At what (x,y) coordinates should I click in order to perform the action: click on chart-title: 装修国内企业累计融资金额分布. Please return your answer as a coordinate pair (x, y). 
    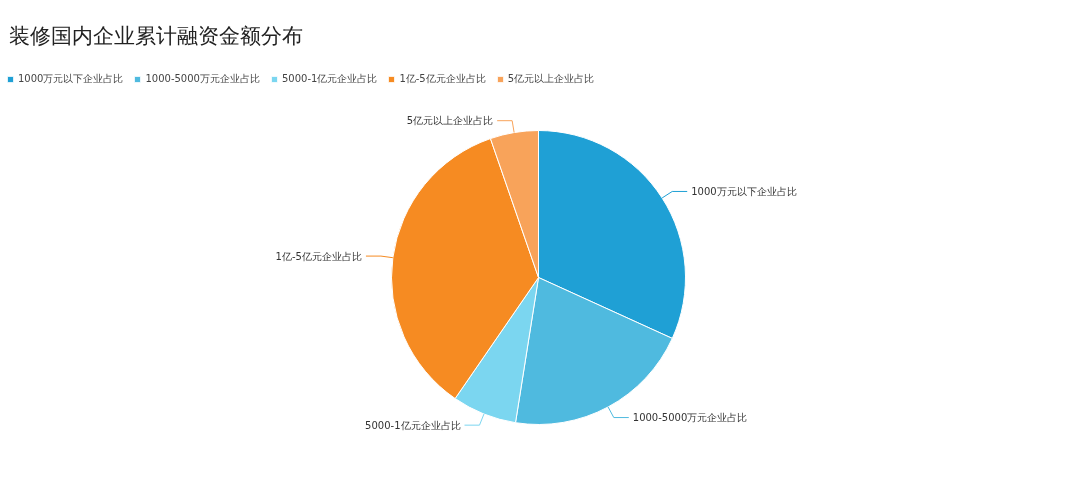
    Looking at the image, I should click on (155, 35).